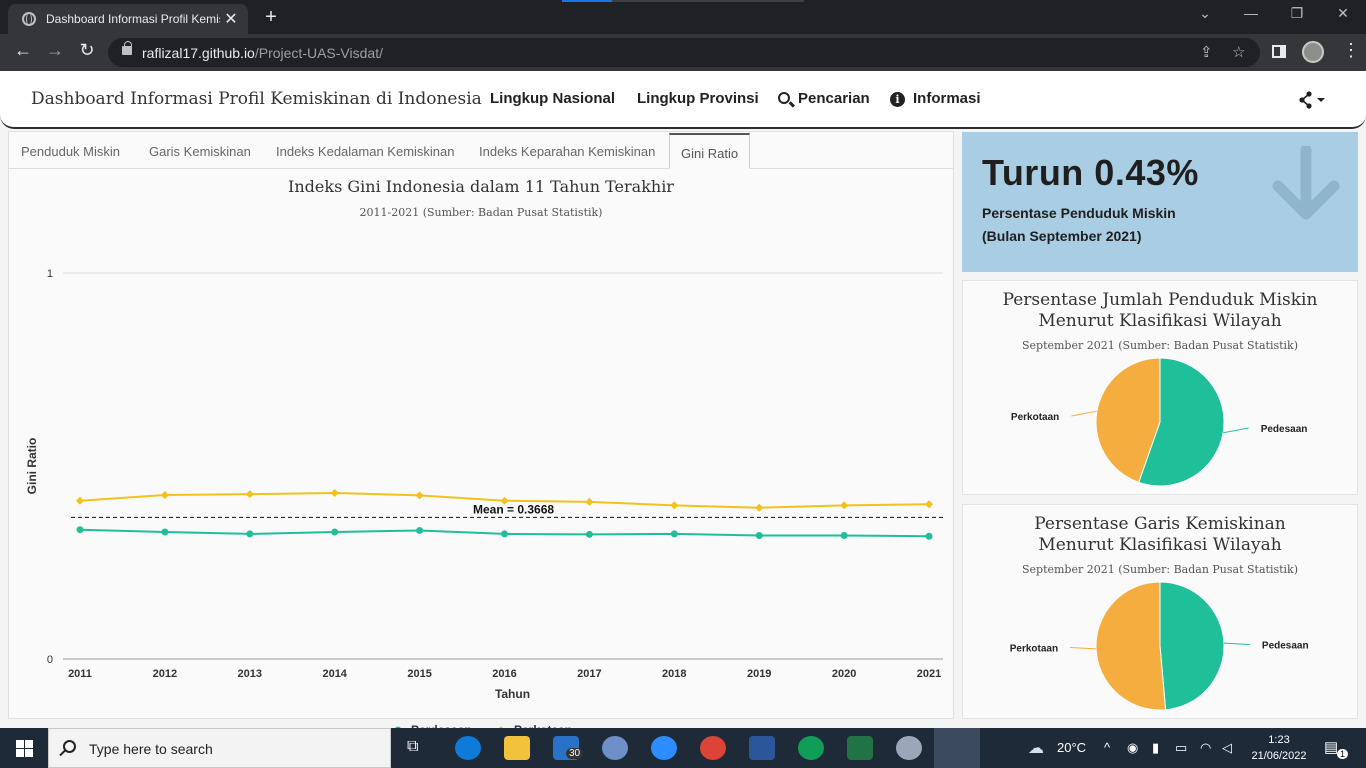  Describe the element at coordinates (468, 748) in the screenshot. I see `edge-icon` at that location.